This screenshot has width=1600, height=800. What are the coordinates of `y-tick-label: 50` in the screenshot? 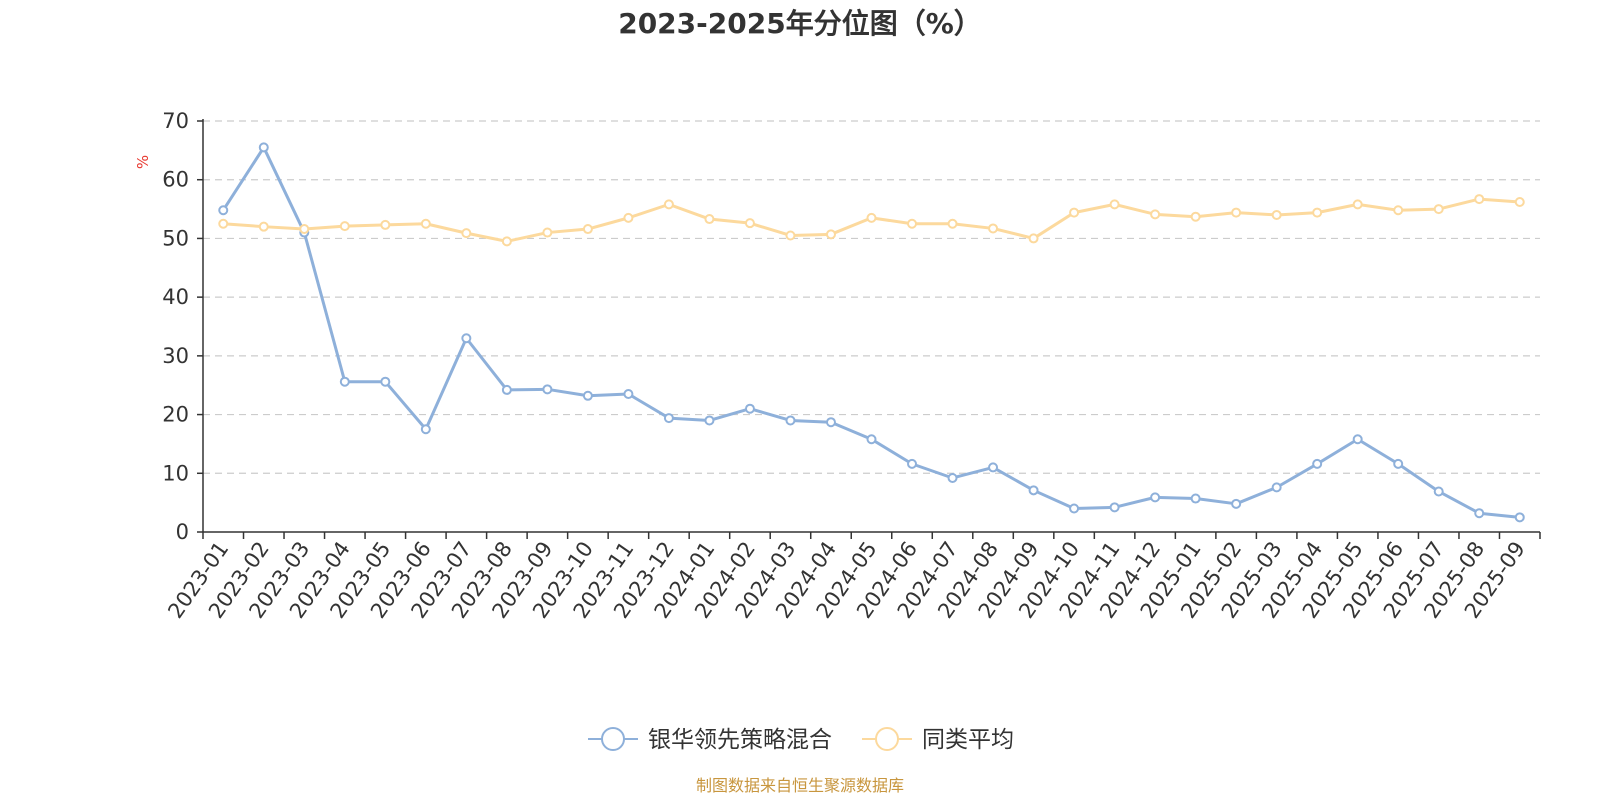 It's located at (175, 238).